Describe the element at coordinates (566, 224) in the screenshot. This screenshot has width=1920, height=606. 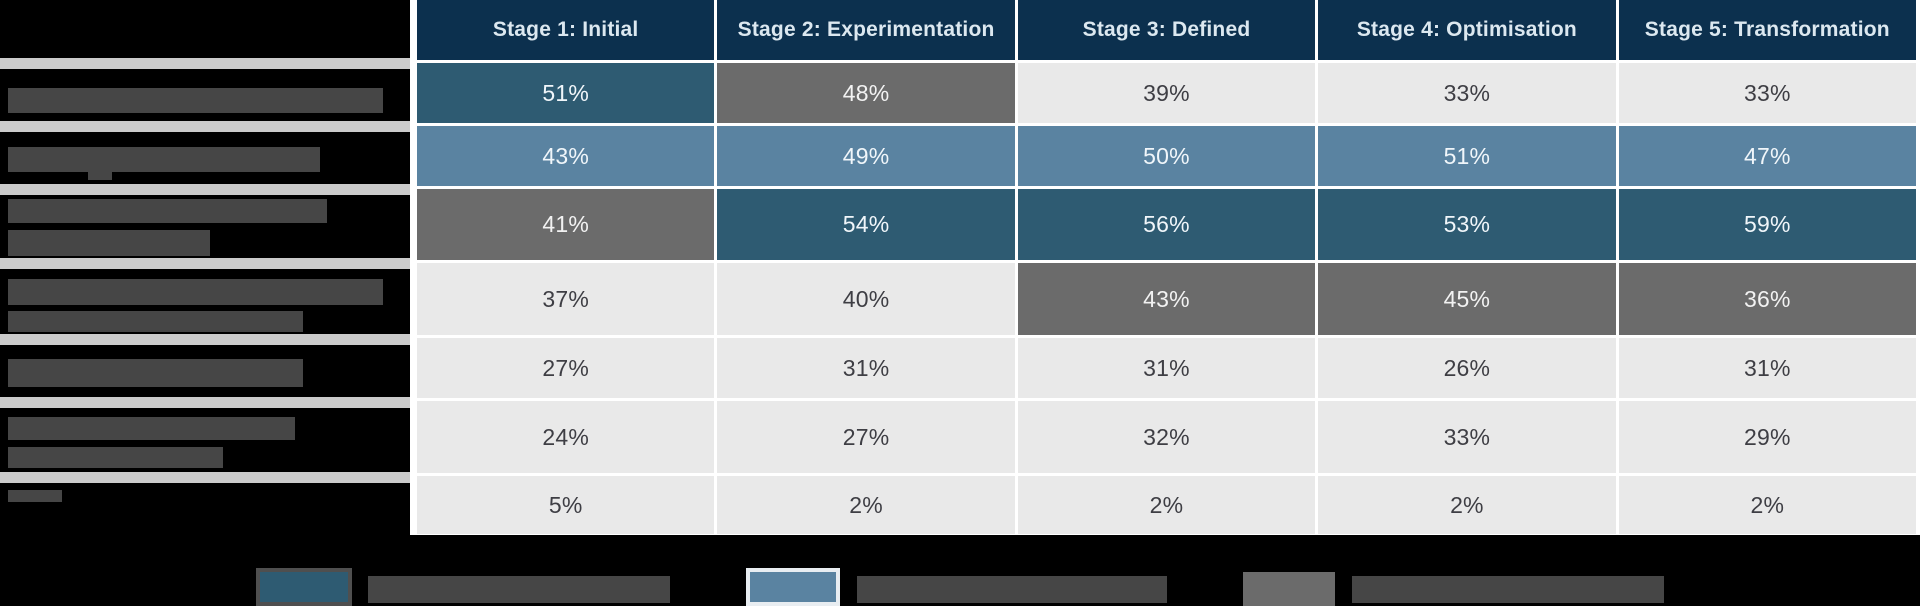
I see `table-cell: 41%` at that location.